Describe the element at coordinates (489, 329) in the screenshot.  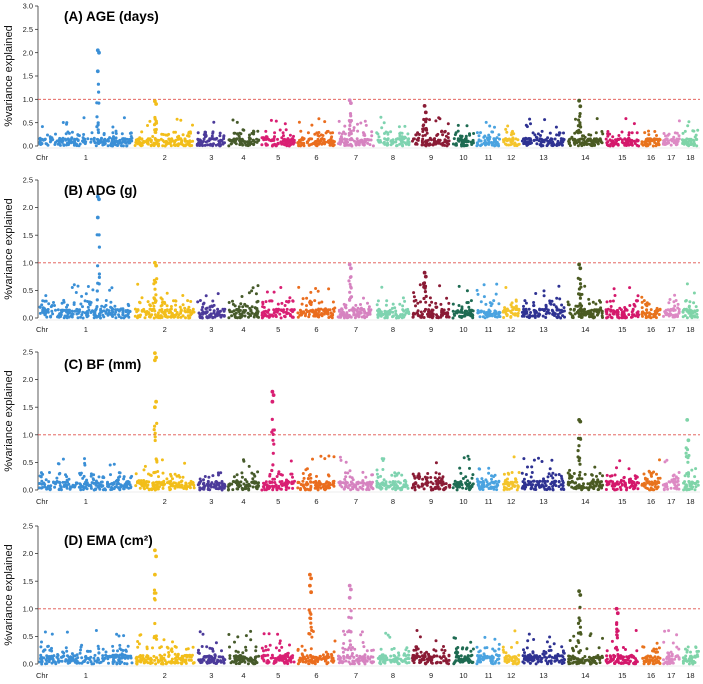
I see `chromosome-label: 11` at that location.